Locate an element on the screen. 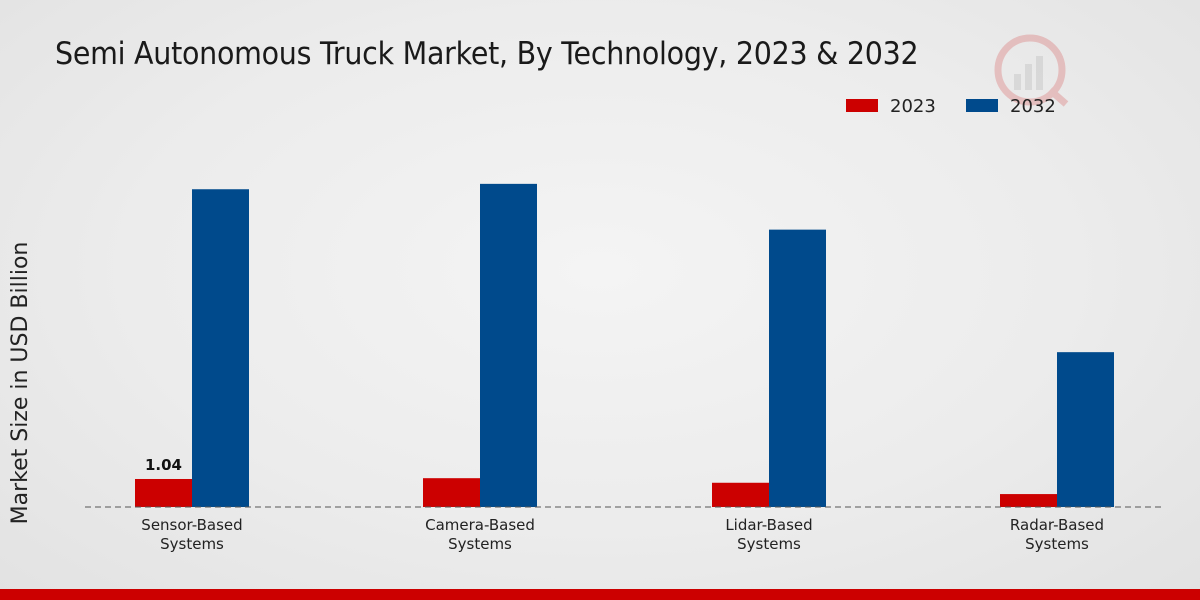 The height and width of the screenshot is (600, 1200). x-tick-label-2-0: Lidar-Based is located at coordinates (768, 525).